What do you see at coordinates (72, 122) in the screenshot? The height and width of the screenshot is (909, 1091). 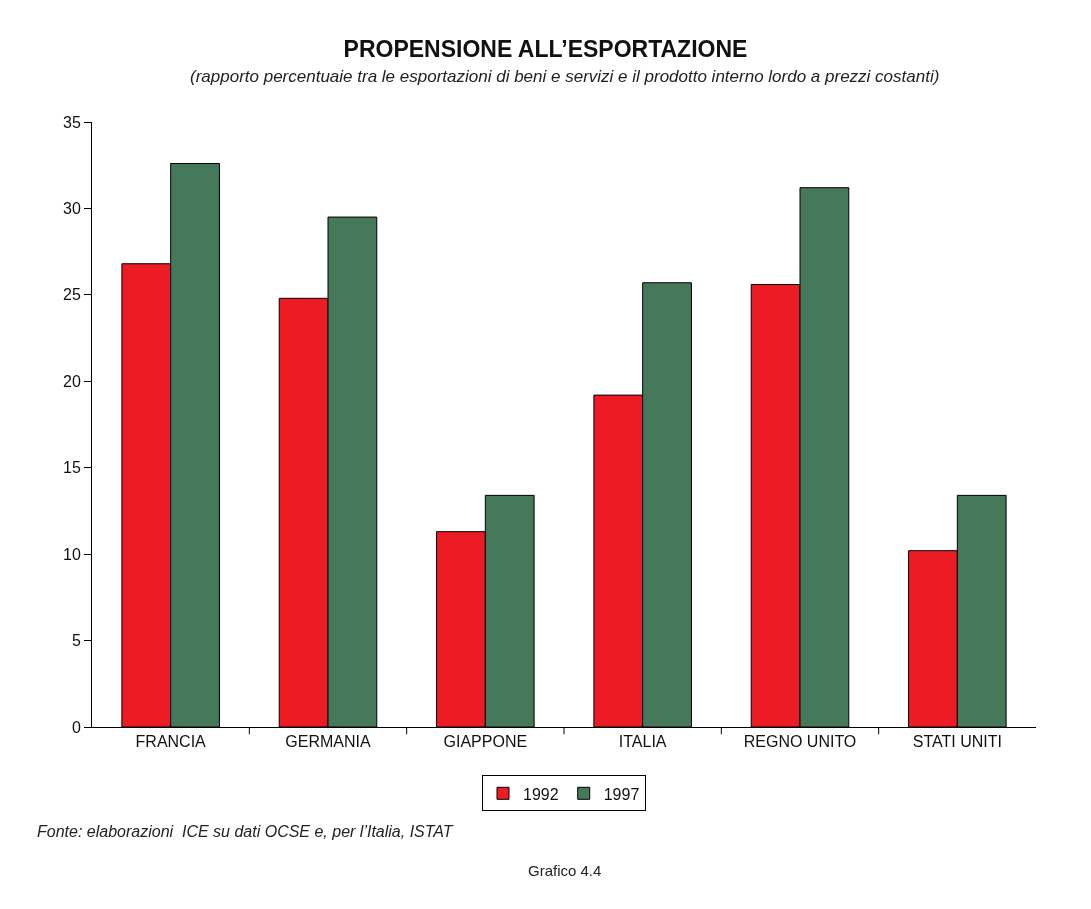 I see `y-tick-label: 35` at bounding box center [72, 122].